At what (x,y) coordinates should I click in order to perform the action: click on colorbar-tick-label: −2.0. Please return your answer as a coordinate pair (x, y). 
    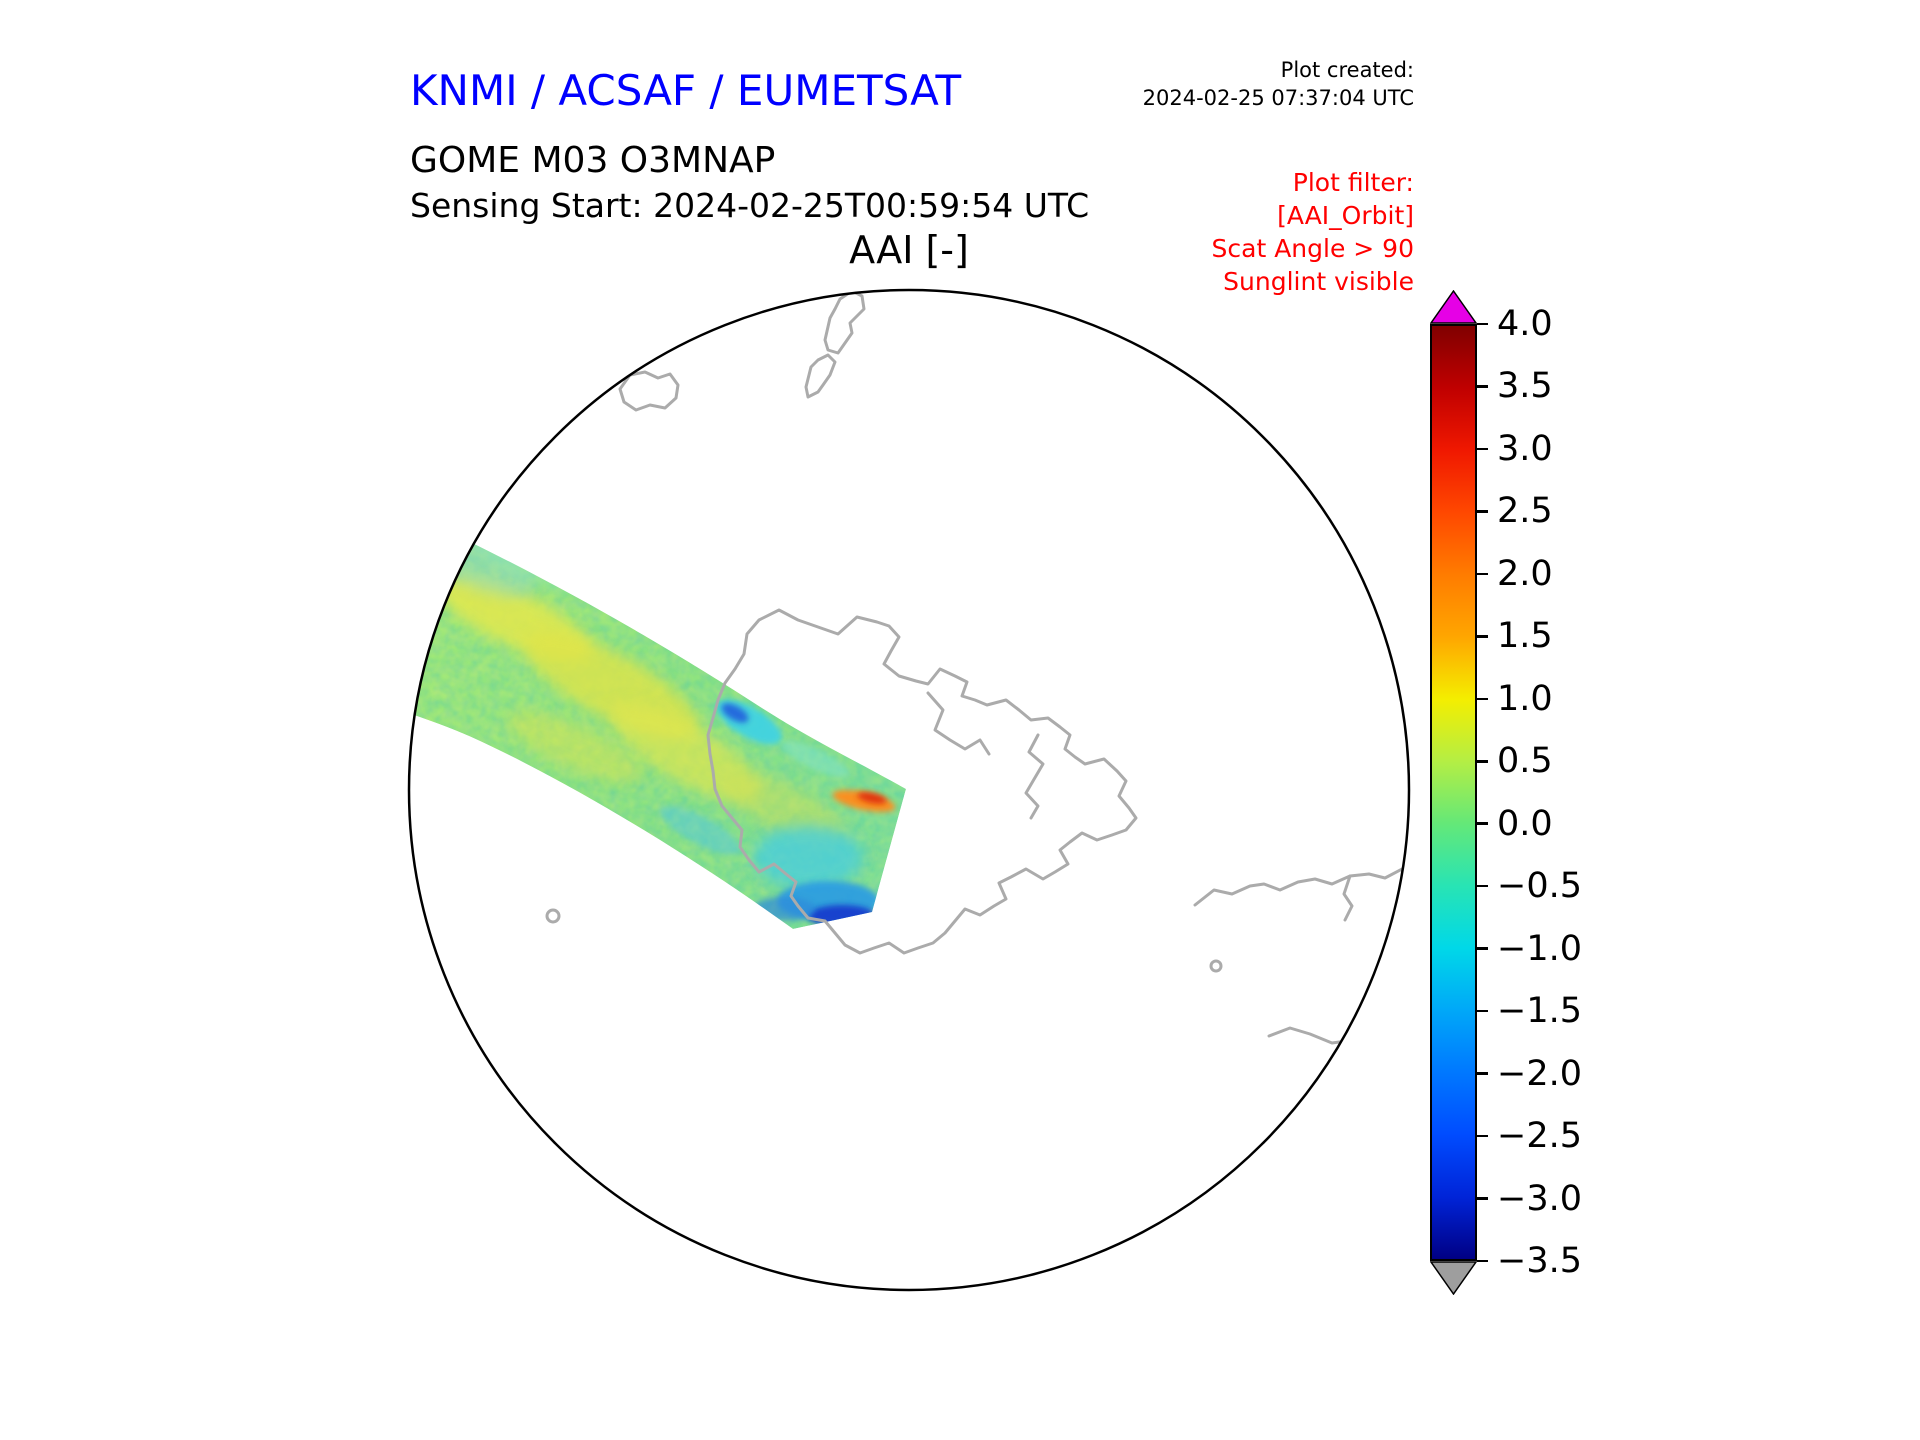
    Looking at the image, I should click on (1539, 1073).